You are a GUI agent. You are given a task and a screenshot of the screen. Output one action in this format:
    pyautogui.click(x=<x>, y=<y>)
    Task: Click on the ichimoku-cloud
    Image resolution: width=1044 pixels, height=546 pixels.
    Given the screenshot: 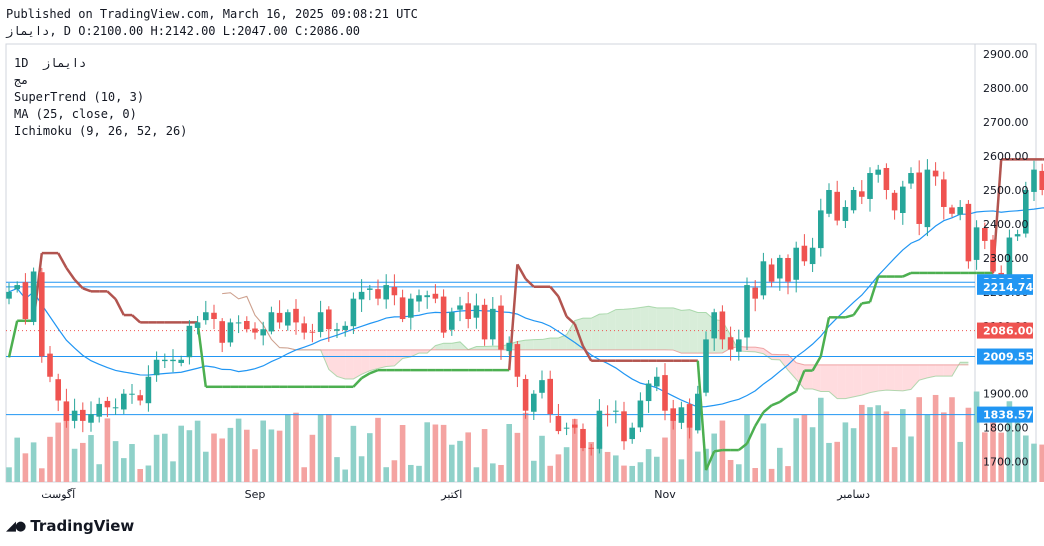 What is the action you would take?
    pyautogui.click(x=595, y=345)
    